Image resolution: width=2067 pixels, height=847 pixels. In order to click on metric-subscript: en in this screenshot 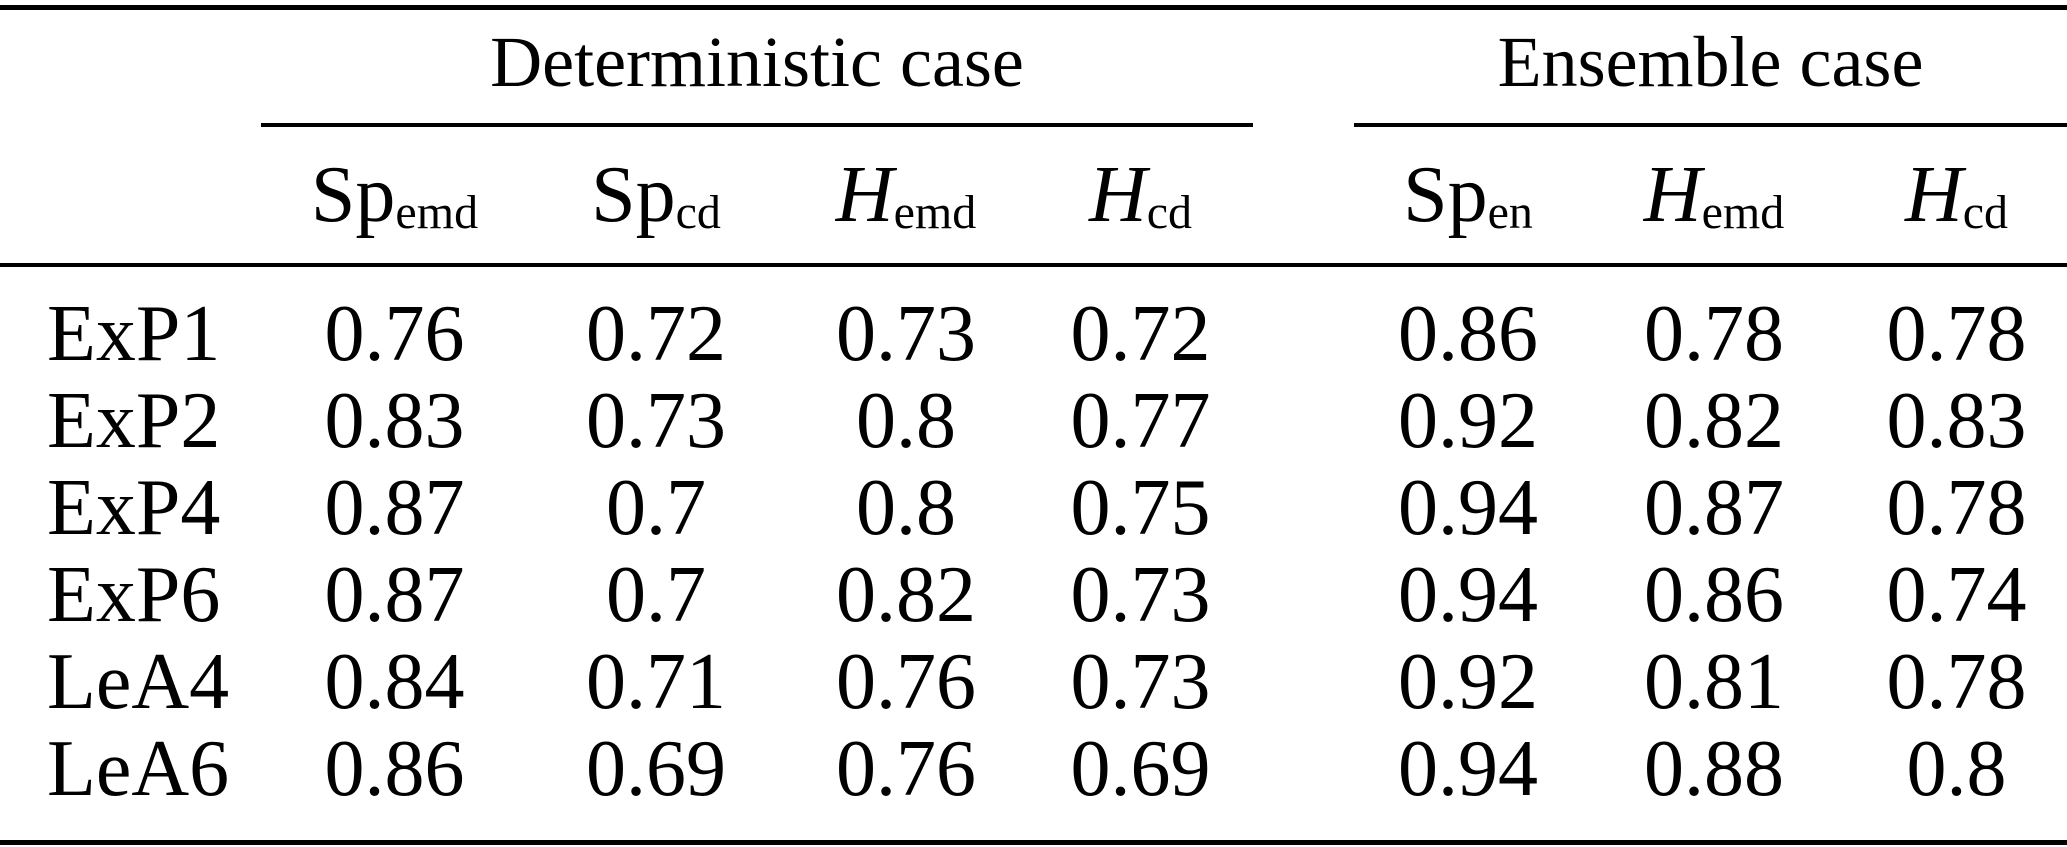, I will do `click(1510, 213)`.